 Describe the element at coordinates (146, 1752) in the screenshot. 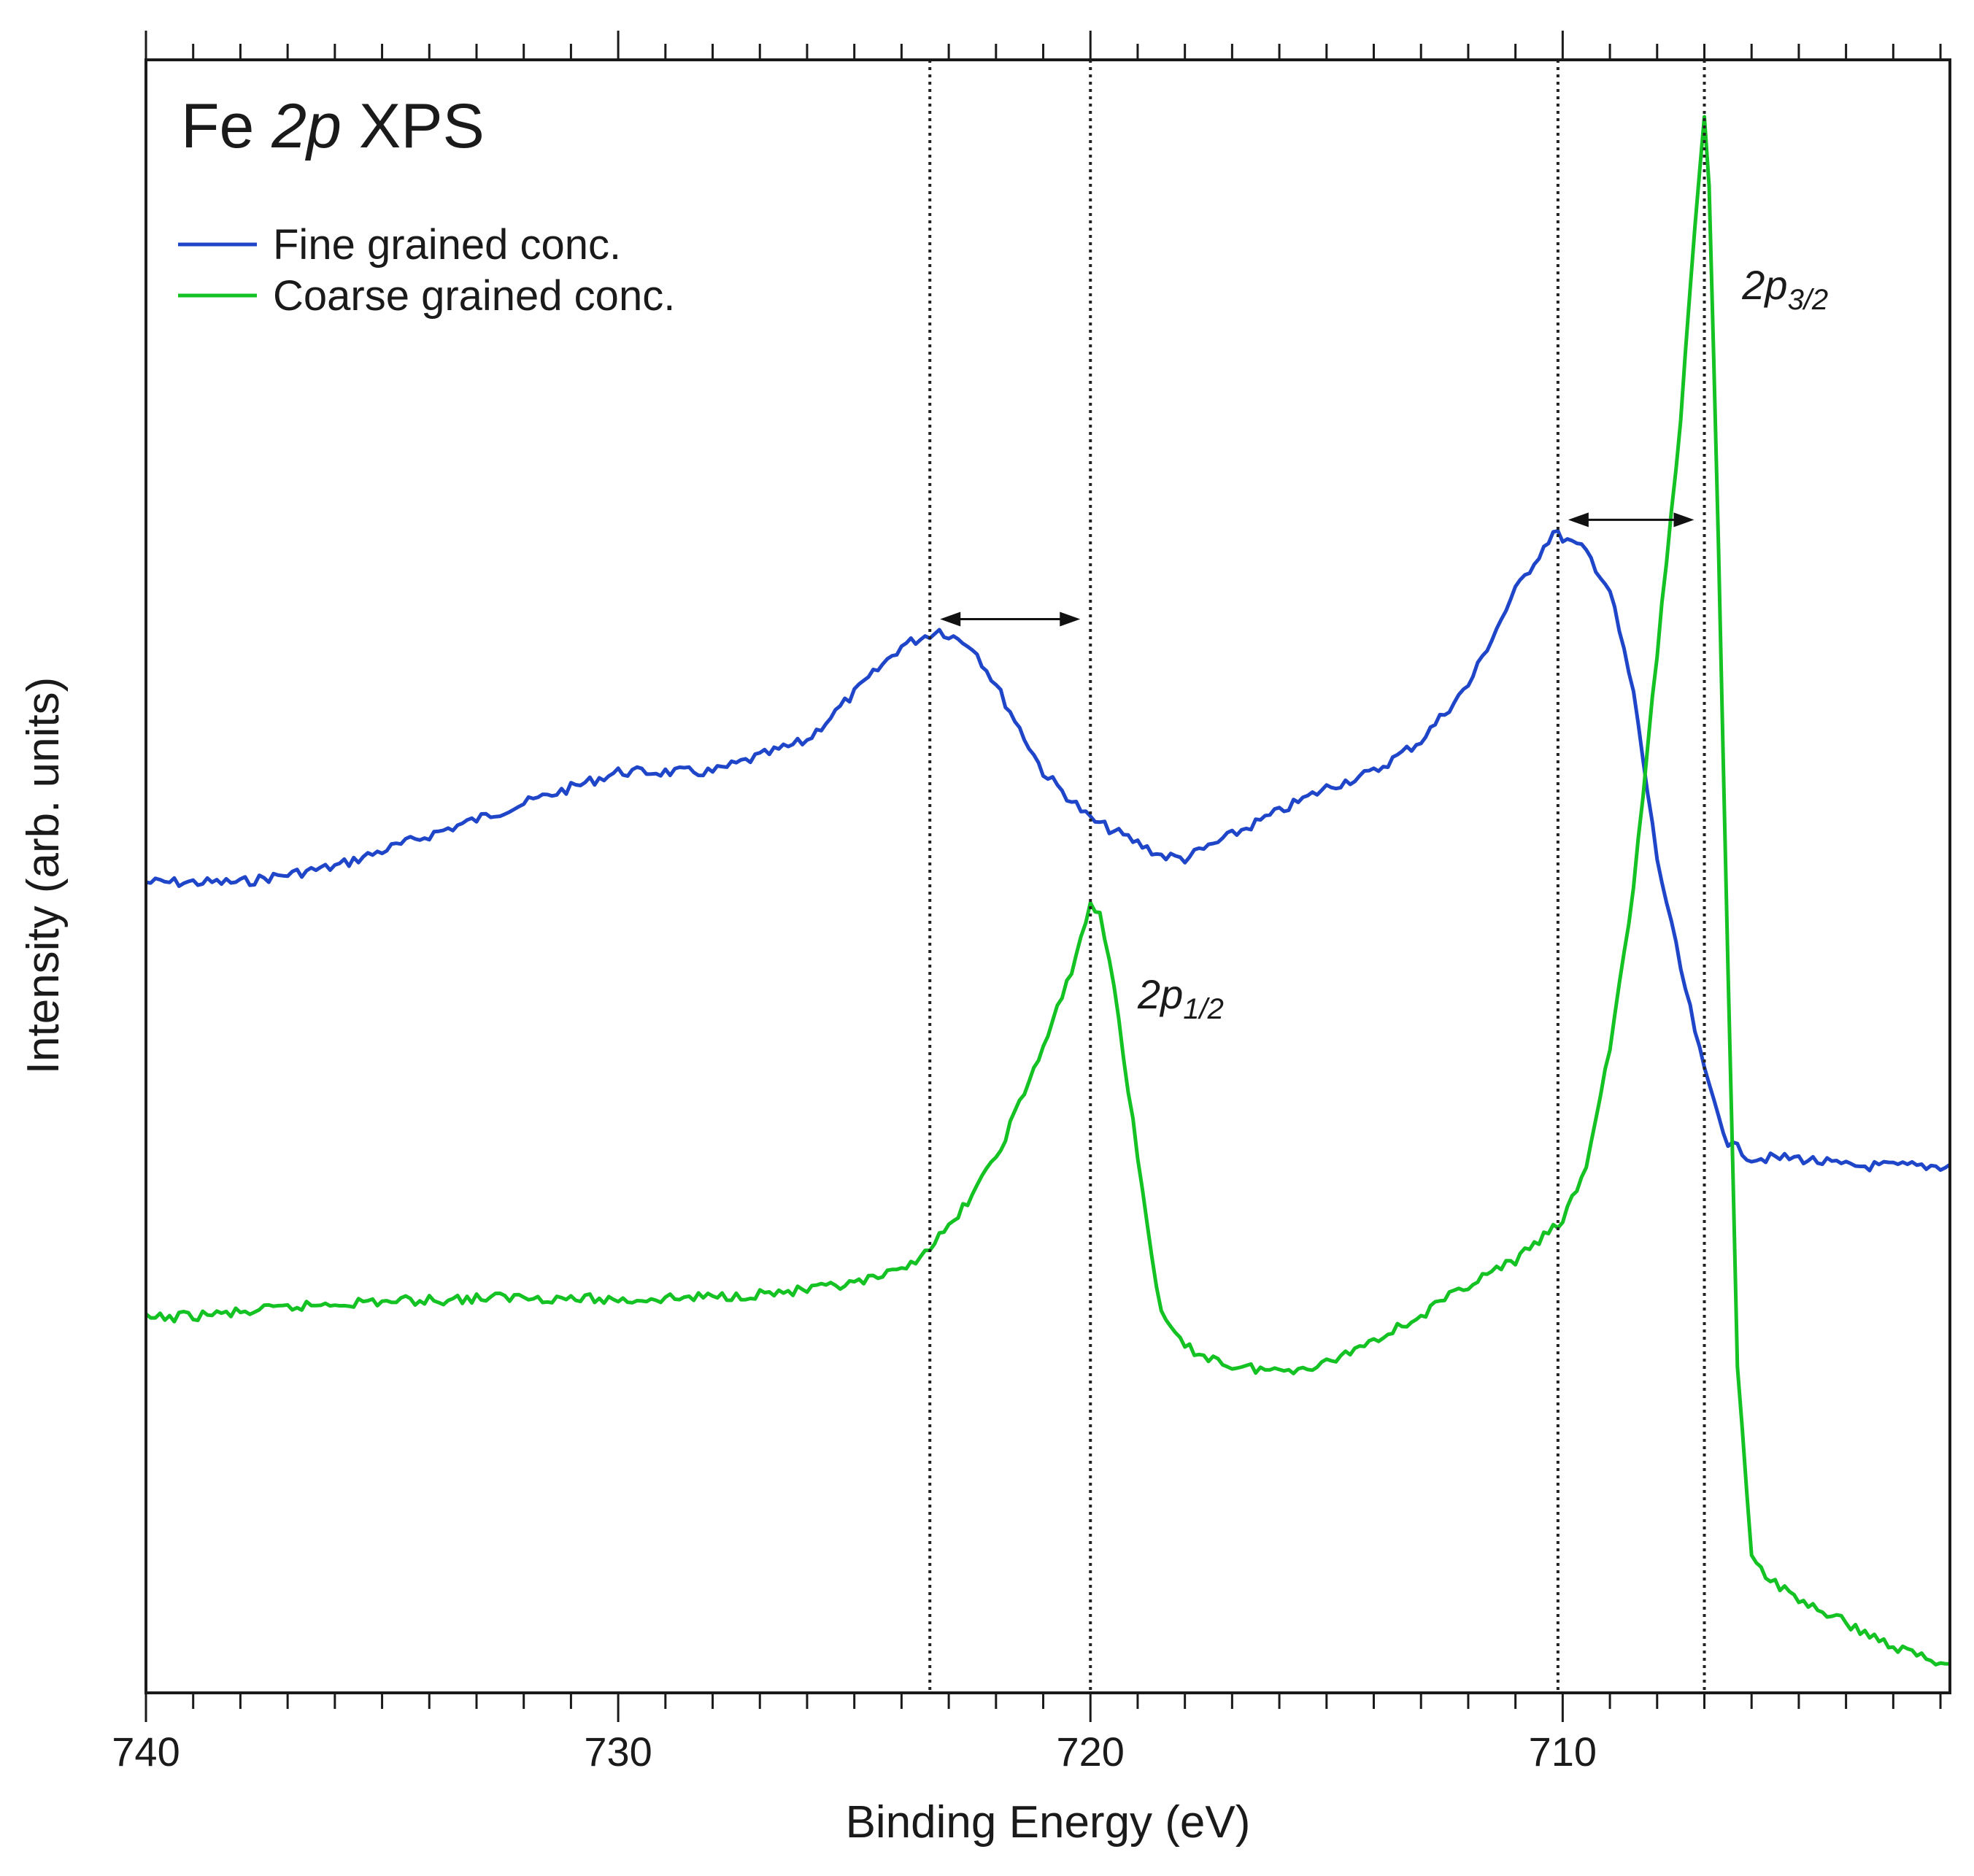

I see `x-tick-label: 740` at that location.